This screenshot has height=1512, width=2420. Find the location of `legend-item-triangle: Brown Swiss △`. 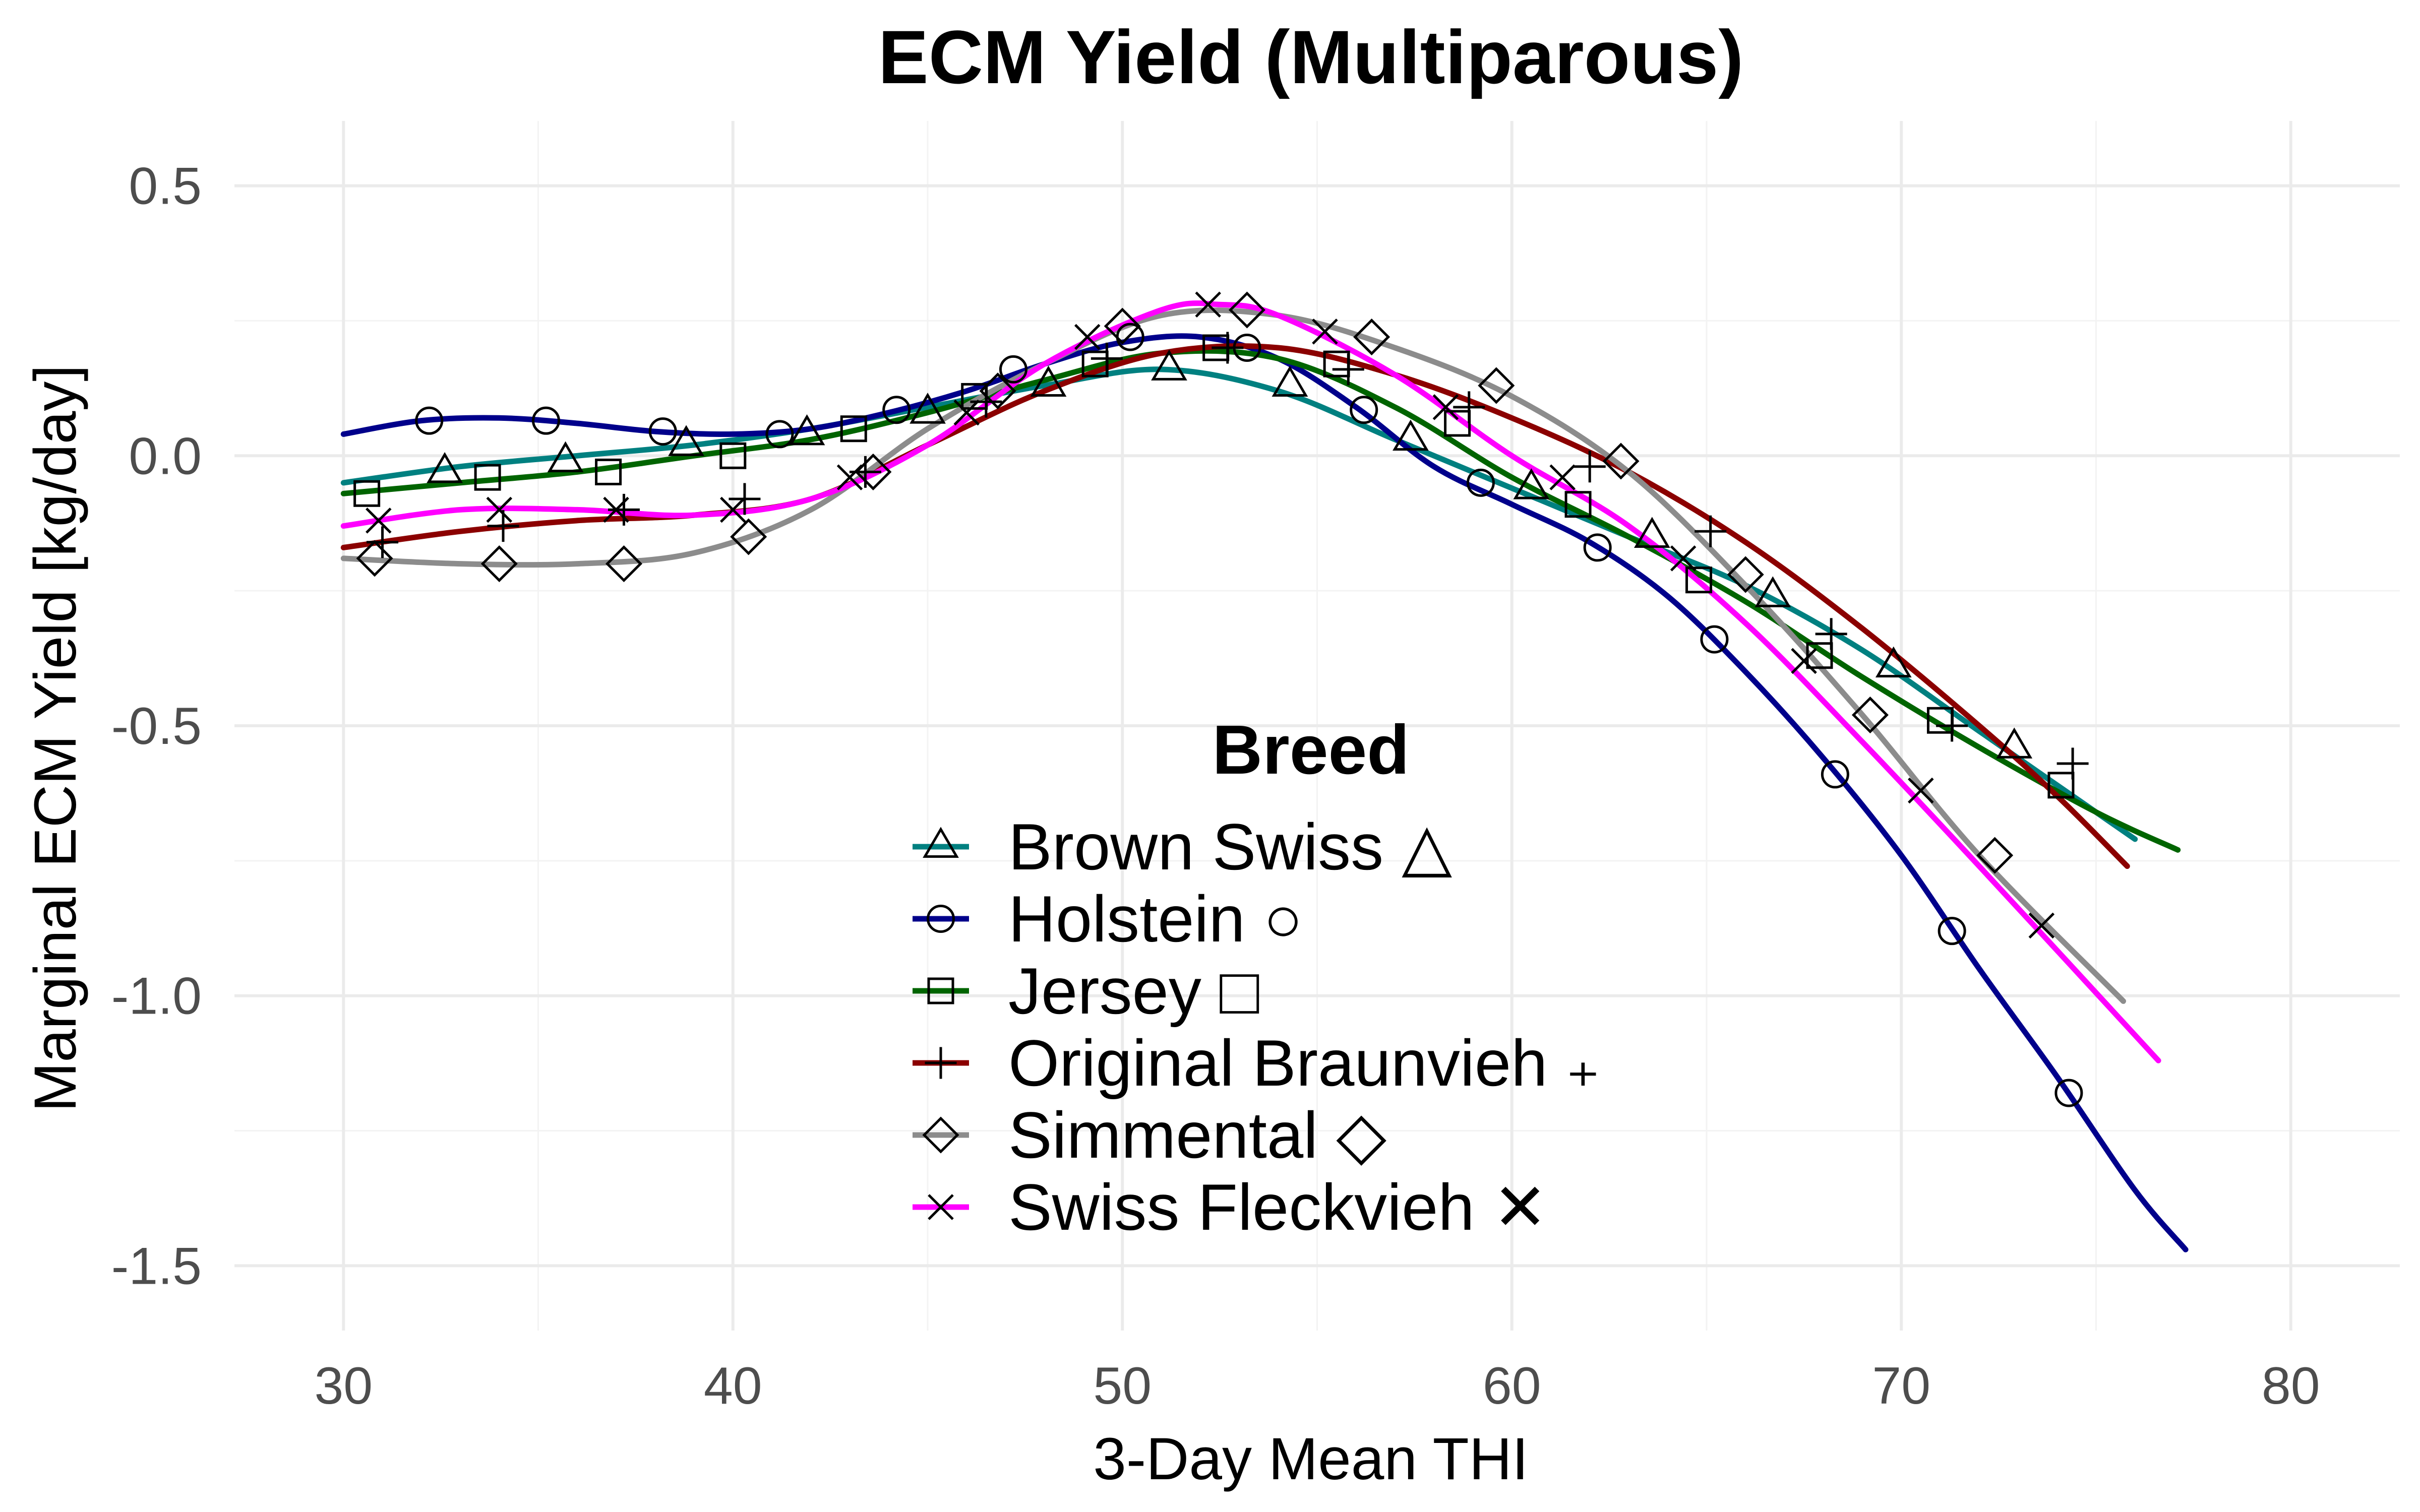

legend-item-triangle: Brown Swiss △ is located at coordinates (1182, 847).